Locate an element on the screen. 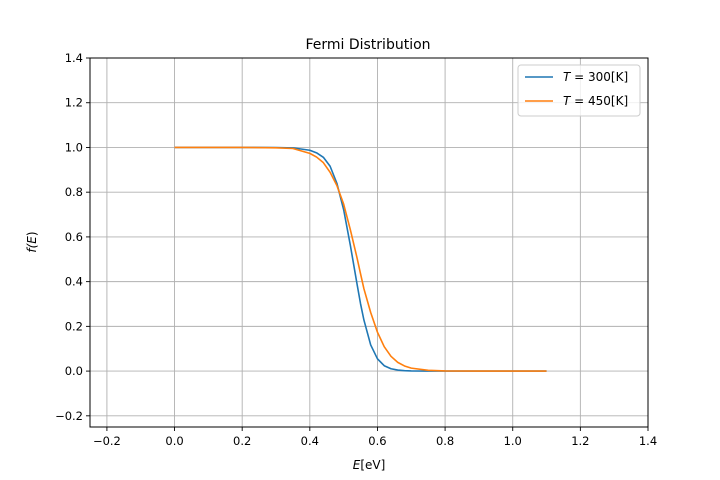  legend-eq-t450: = is located at coordinates (579, 101).